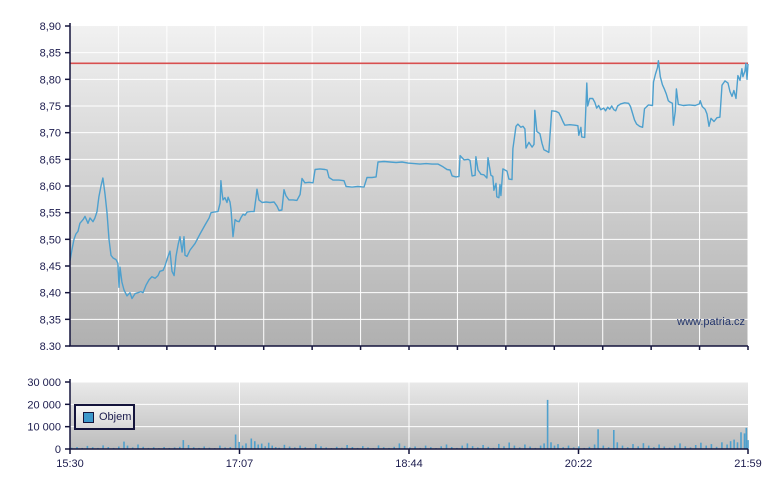  I want to click on watermark: www.patria.cz, so click(711, 322).